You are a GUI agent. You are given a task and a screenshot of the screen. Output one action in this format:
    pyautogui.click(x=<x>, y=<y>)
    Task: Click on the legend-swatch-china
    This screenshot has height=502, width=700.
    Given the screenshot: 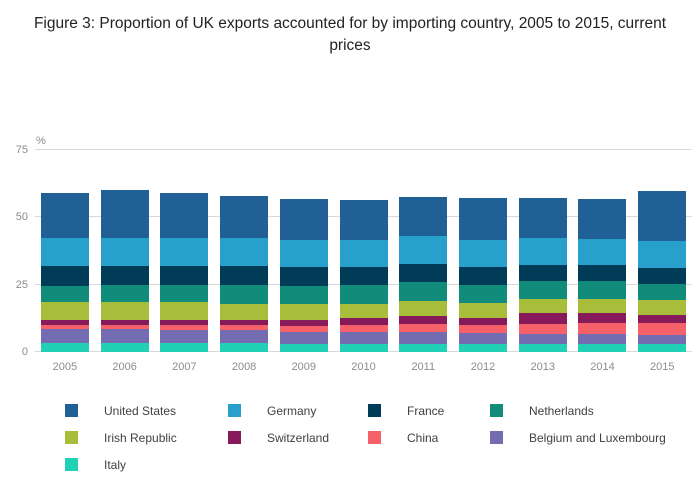 What is the action you would take?
    pyautogui.click(x=374, y=438)
    